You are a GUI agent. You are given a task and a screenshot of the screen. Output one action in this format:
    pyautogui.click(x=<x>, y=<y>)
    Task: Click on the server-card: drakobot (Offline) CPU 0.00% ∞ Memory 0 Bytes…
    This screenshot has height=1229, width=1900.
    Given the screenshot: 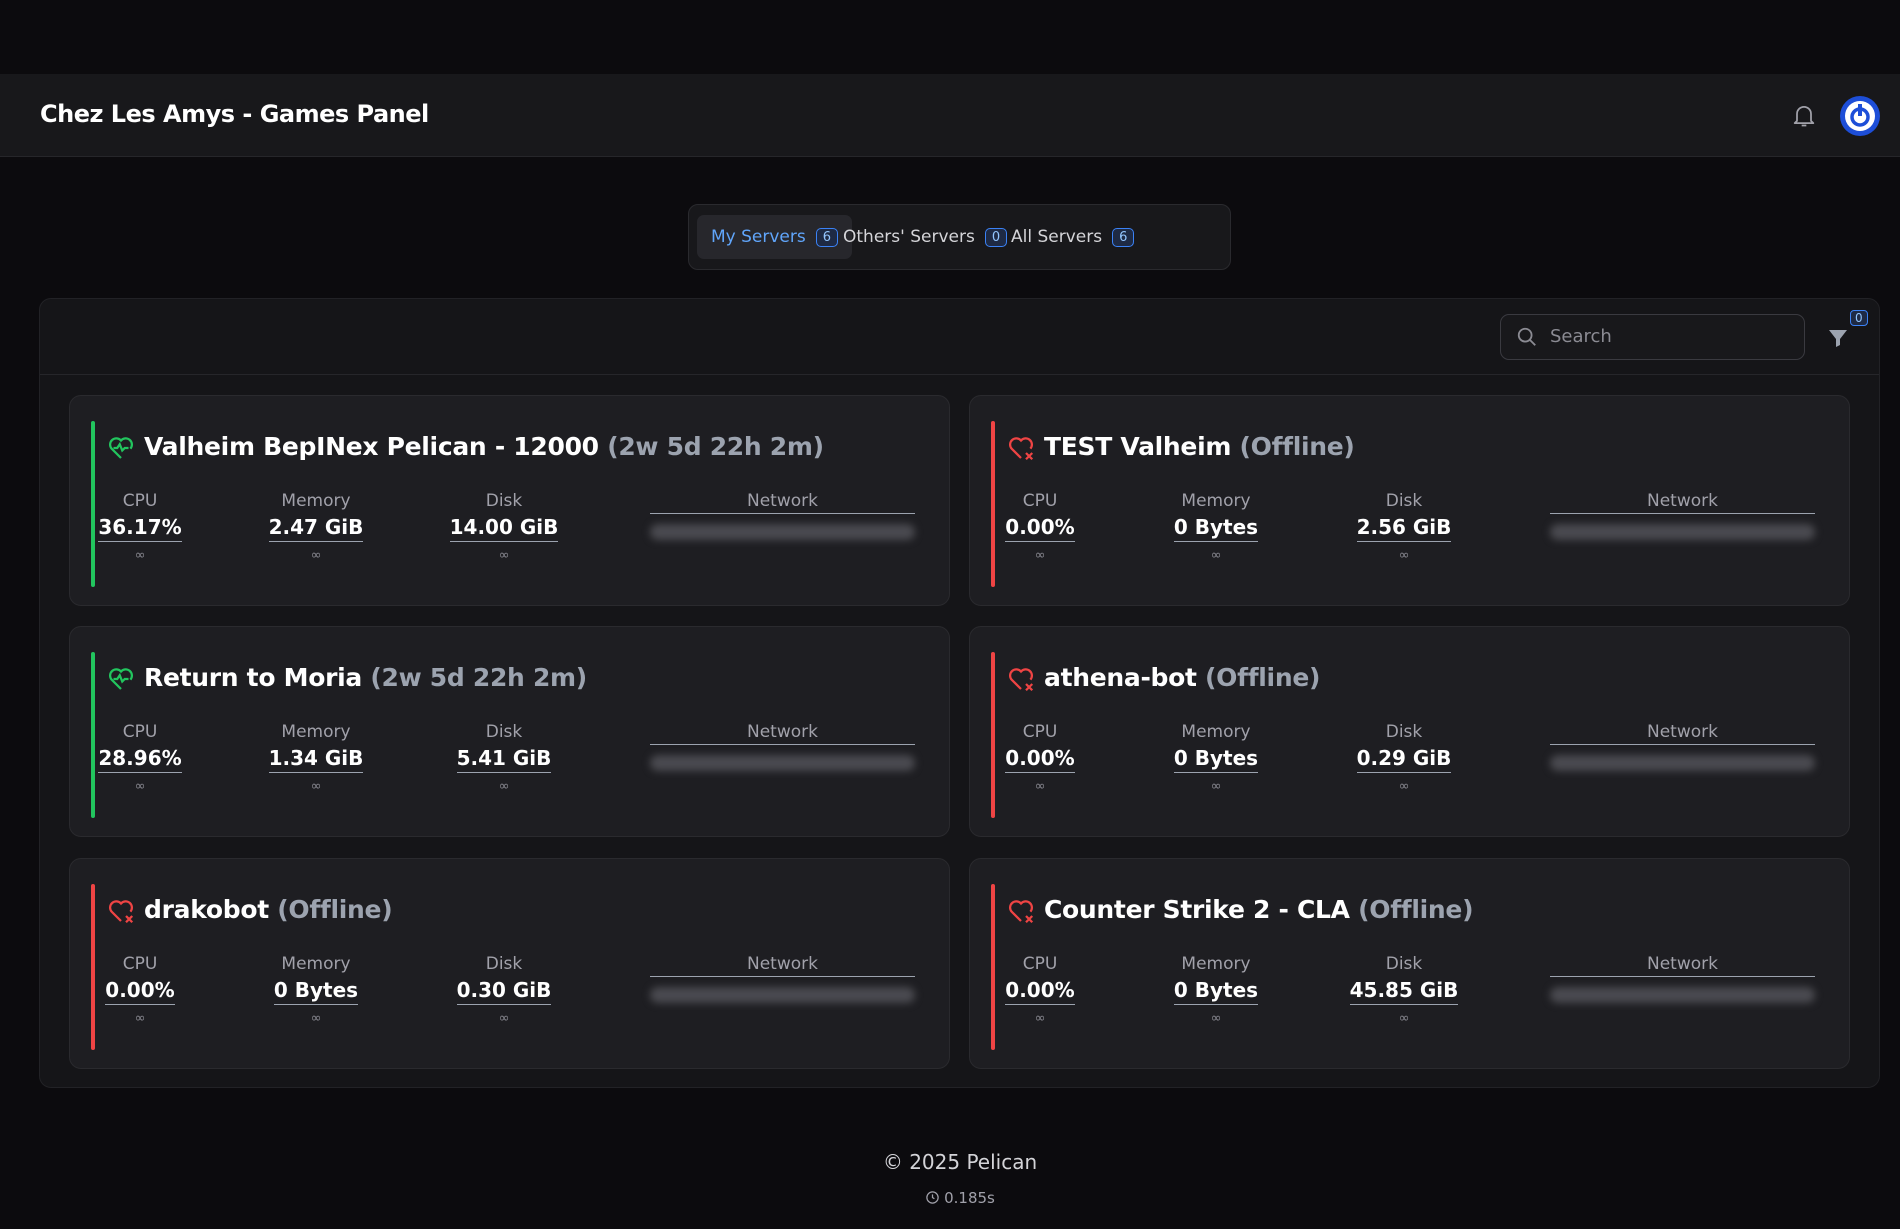 What is the action you would take?
    pyautogui.click(x=509, y=963)
    